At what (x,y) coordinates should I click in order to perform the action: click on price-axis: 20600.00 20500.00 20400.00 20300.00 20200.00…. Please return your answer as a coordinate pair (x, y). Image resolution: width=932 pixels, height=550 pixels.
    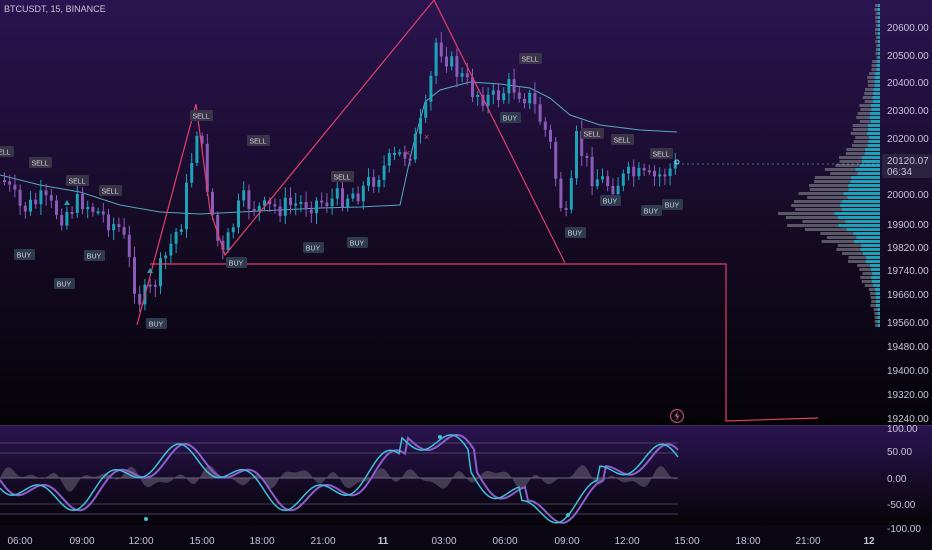
    Looking at the image, I should click on (908, 224).